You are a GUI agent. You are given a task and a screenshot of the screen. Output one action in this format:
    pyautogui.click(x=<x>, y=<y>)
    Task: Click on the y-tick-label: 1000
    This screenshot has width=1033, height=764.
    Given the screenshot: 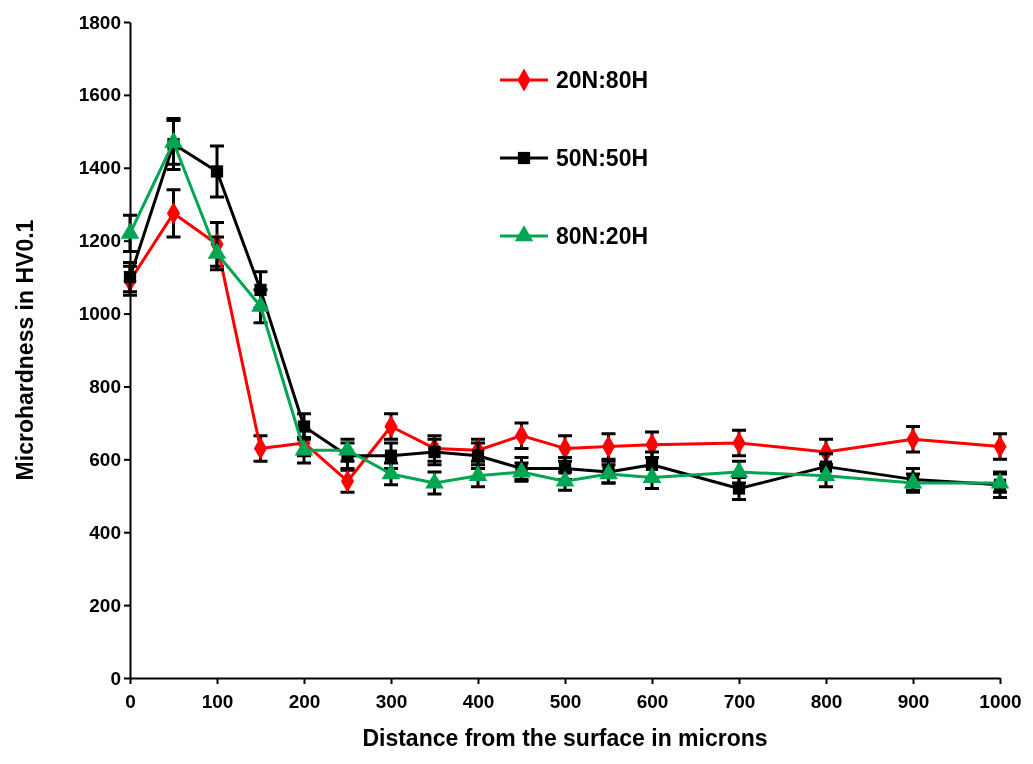 What is the action you would take?
    pyautogui.click(x=99, y=314)
    